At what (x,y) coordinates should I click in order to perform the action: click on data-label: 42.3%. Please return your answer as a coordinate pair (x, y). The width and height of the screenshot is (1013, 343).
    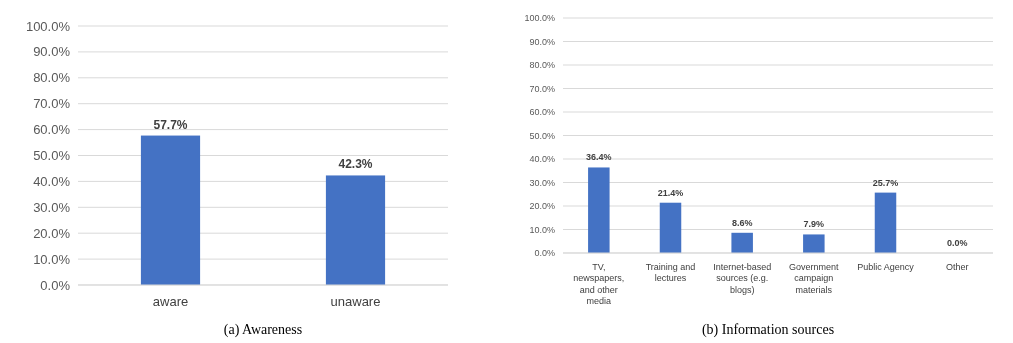
    Looking at the image, I should click on (355, 164).